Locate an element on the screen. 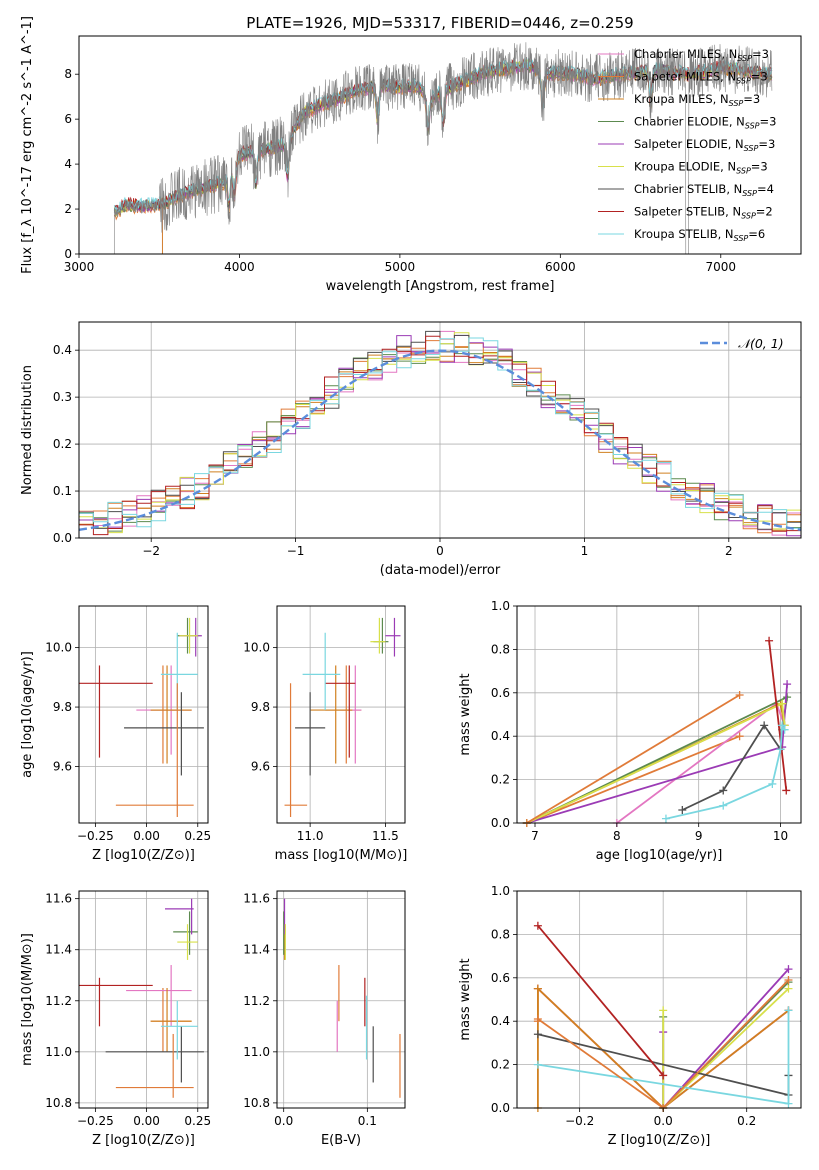 The height and width of the screenshot is (1170, 819). x-tick-label: 7000 is located at coordinates (721, 267).